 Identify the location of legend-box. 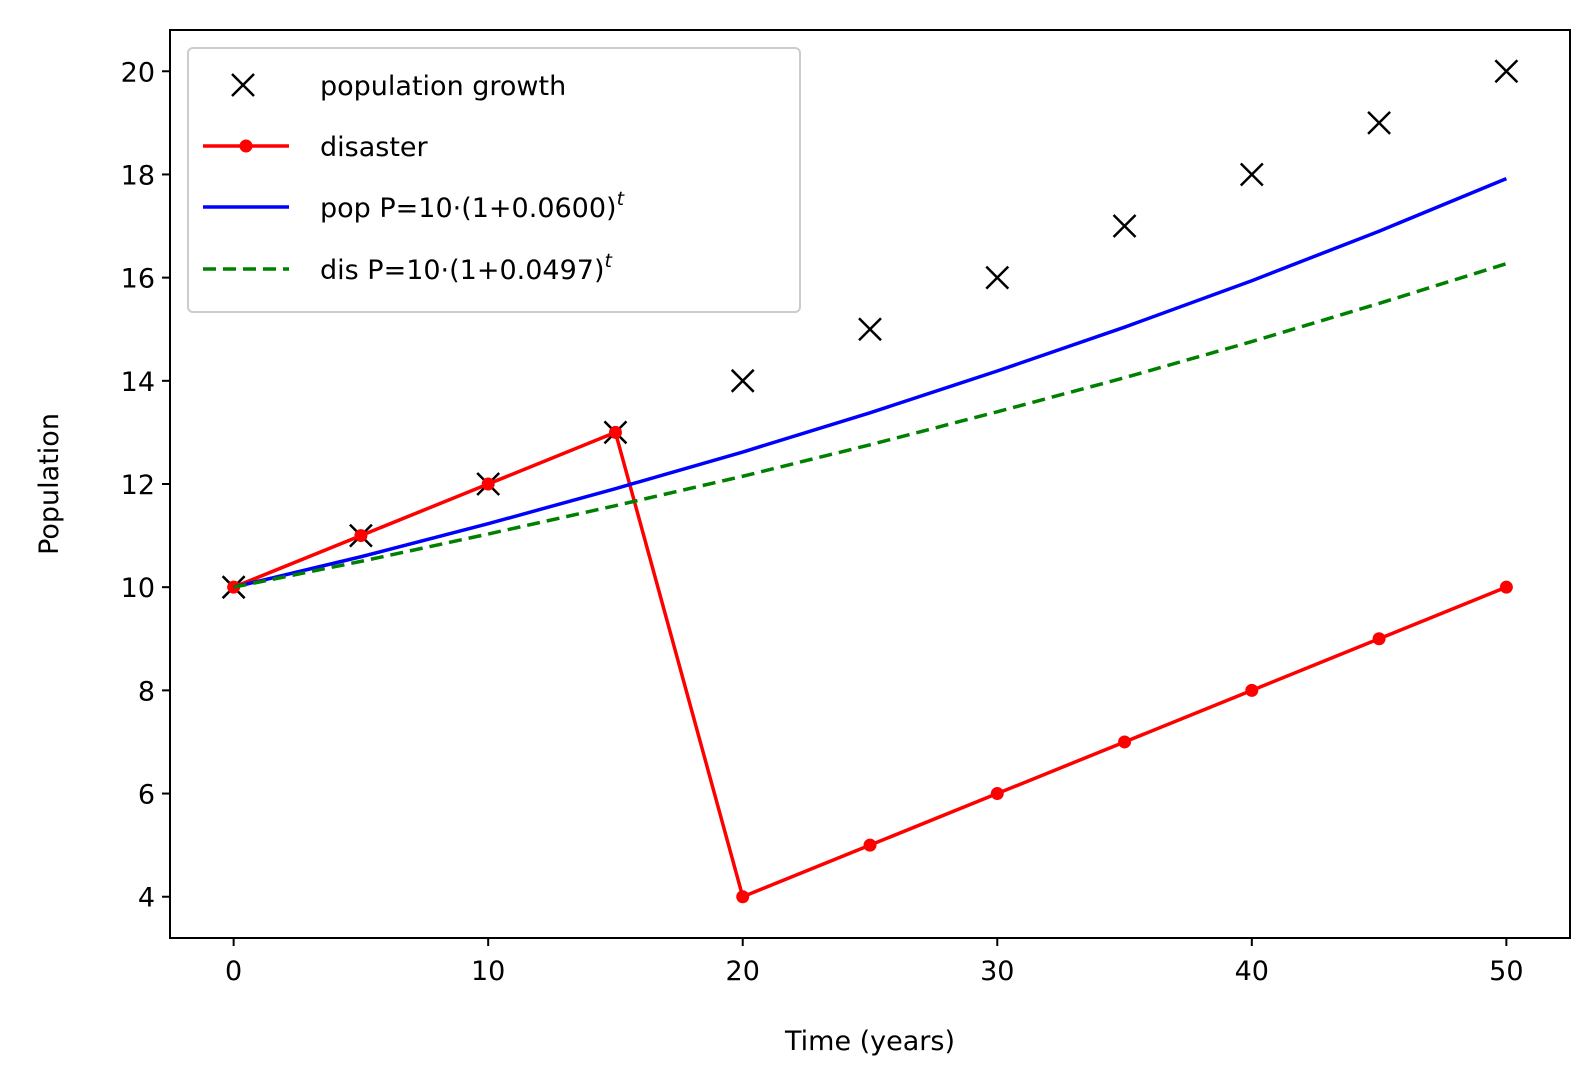
(494, 180).